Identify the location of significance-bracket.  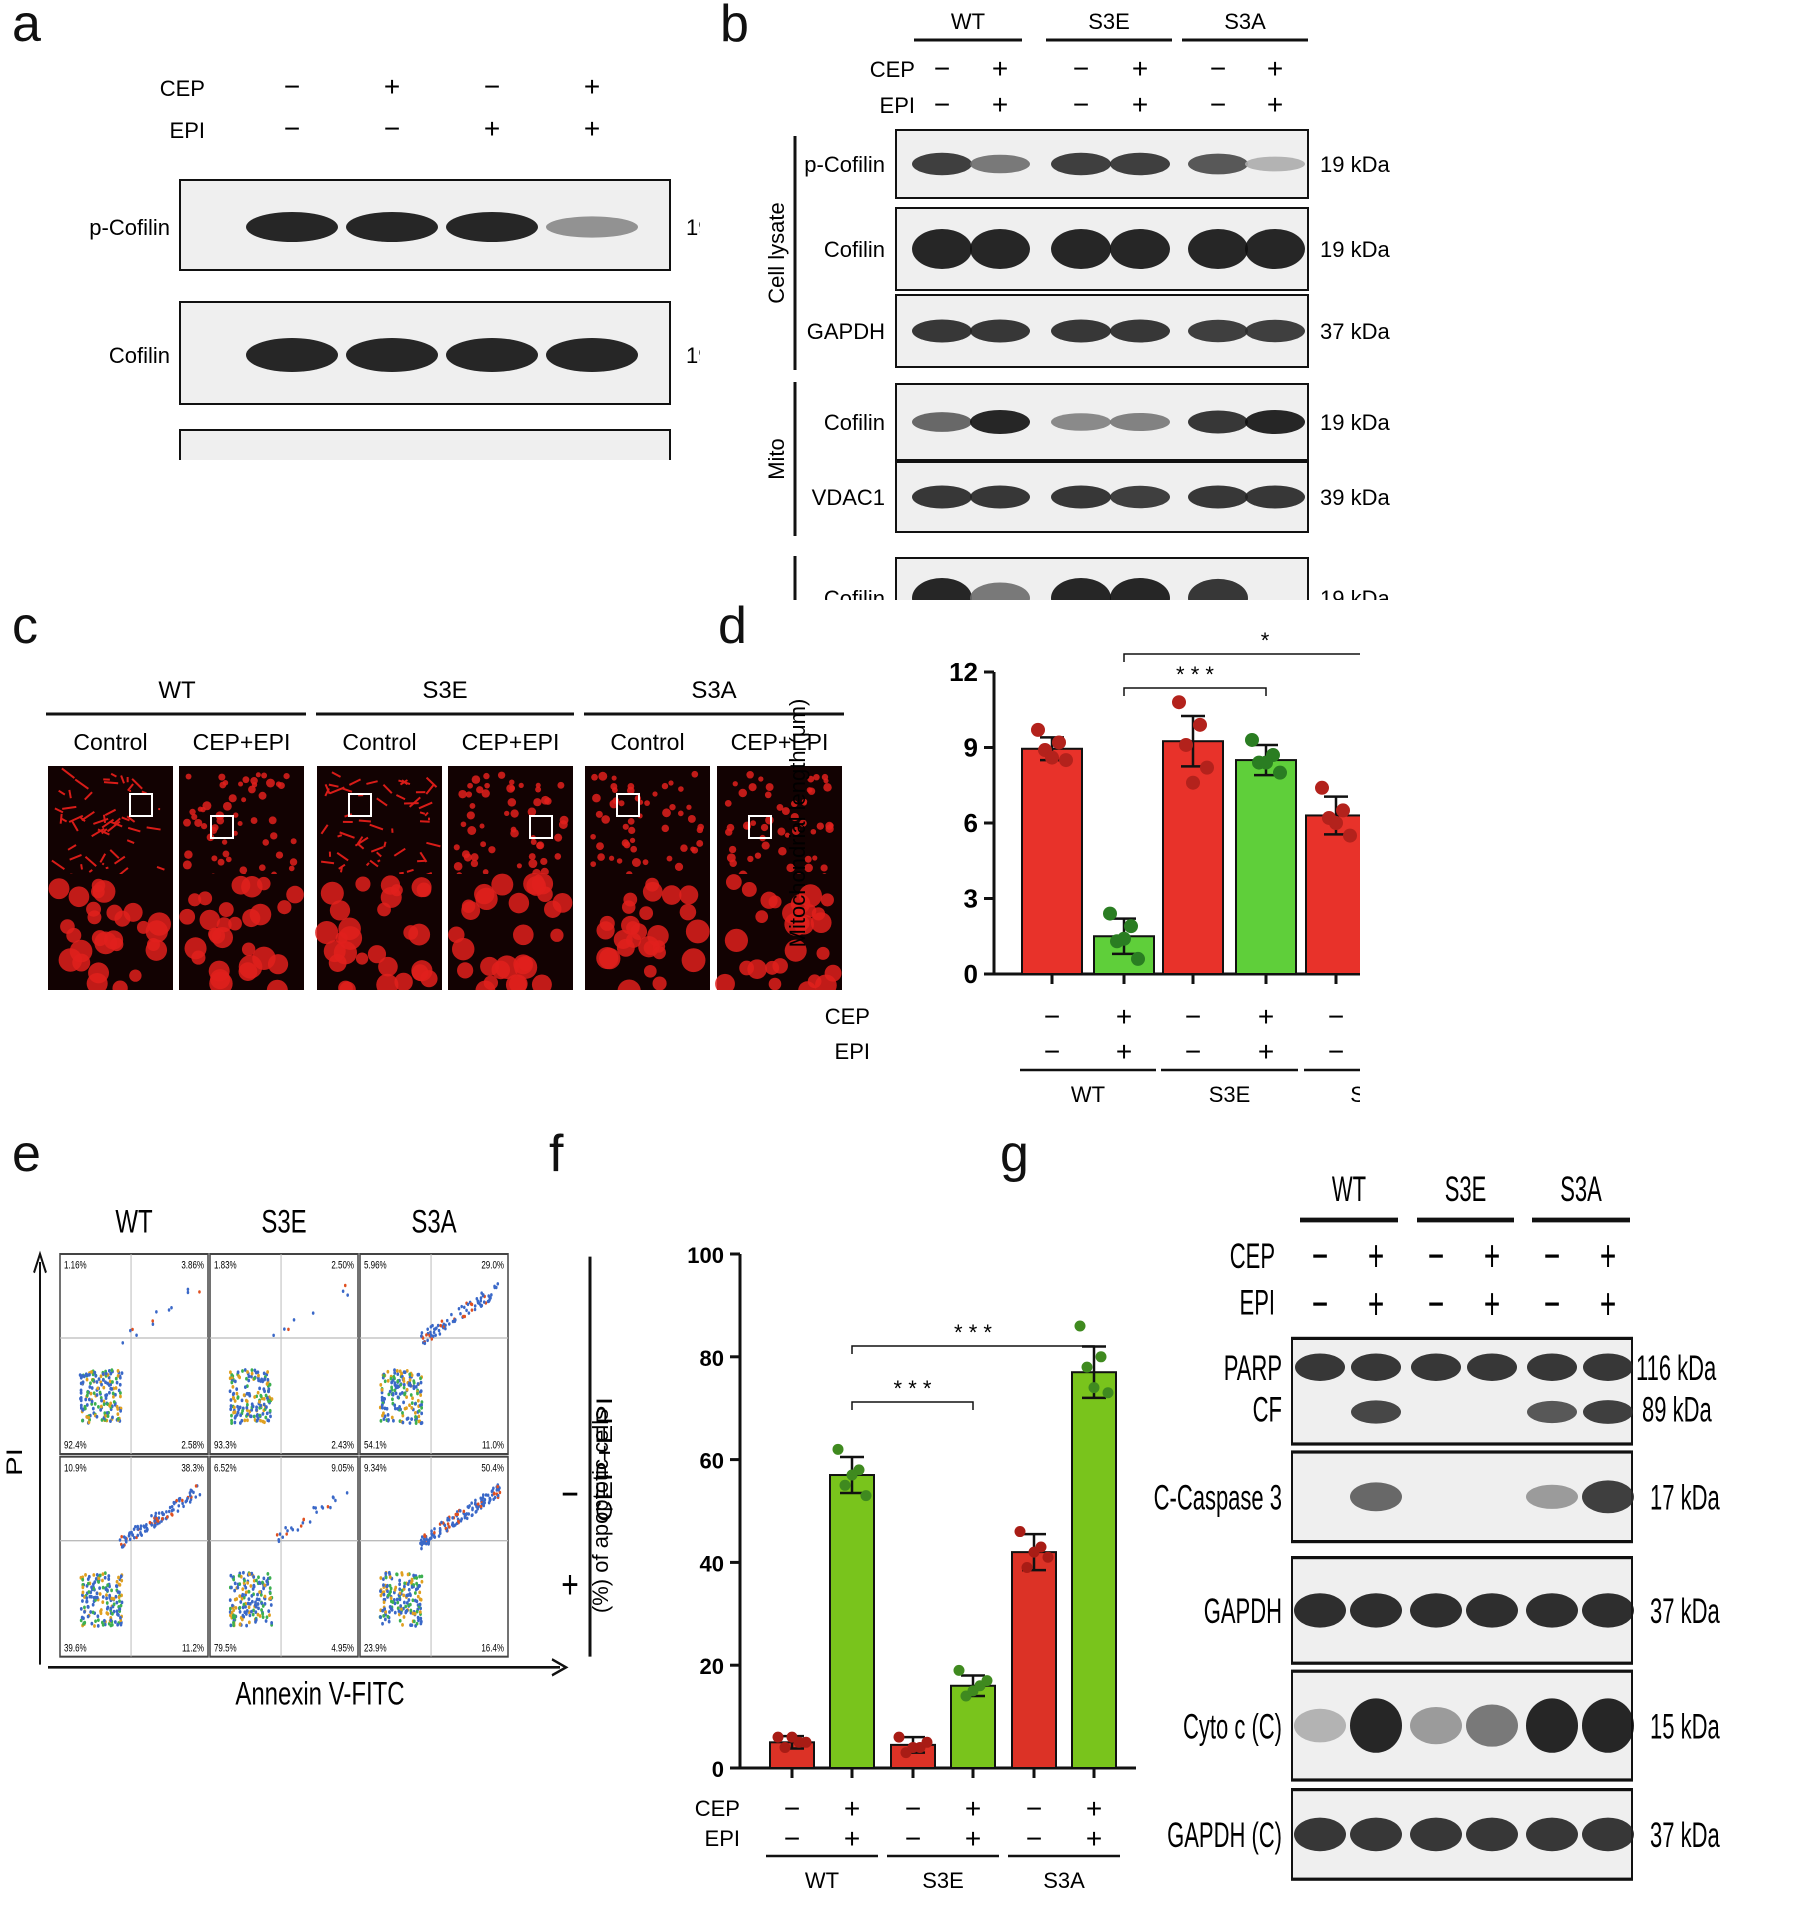
(912, 1405).